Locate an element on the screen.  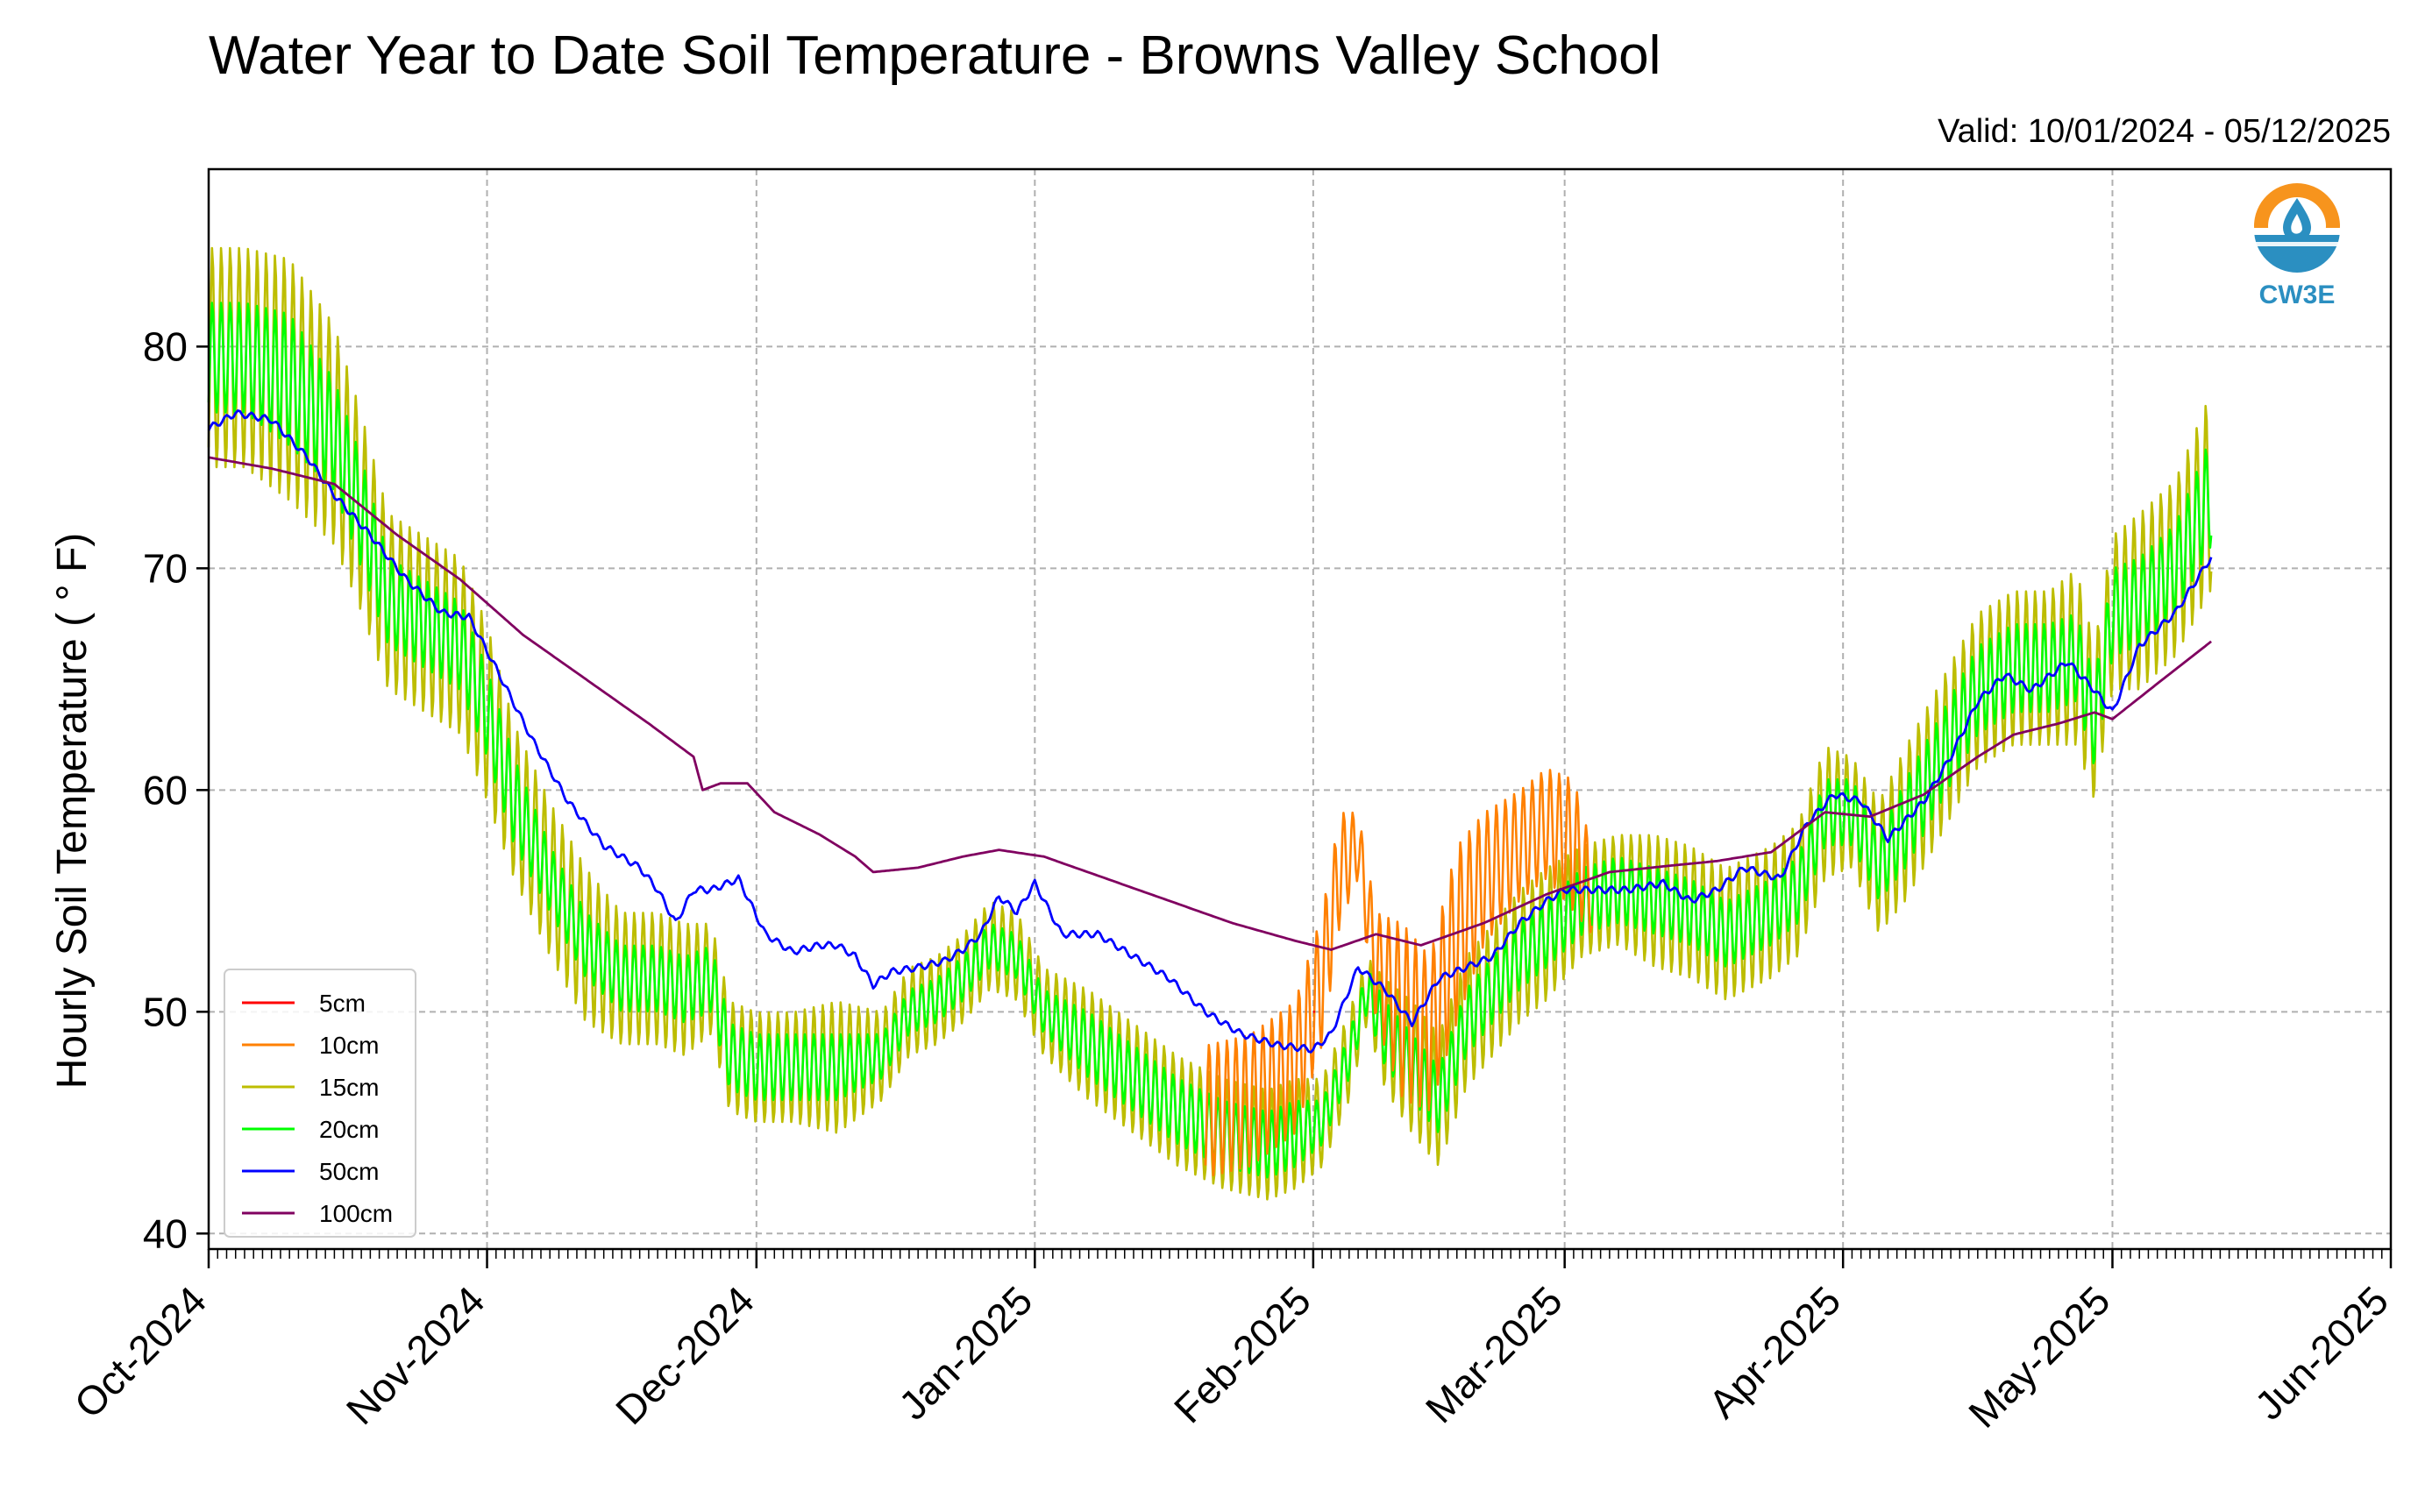
legend-label: 15cm is located at coordinates (349, 1087).